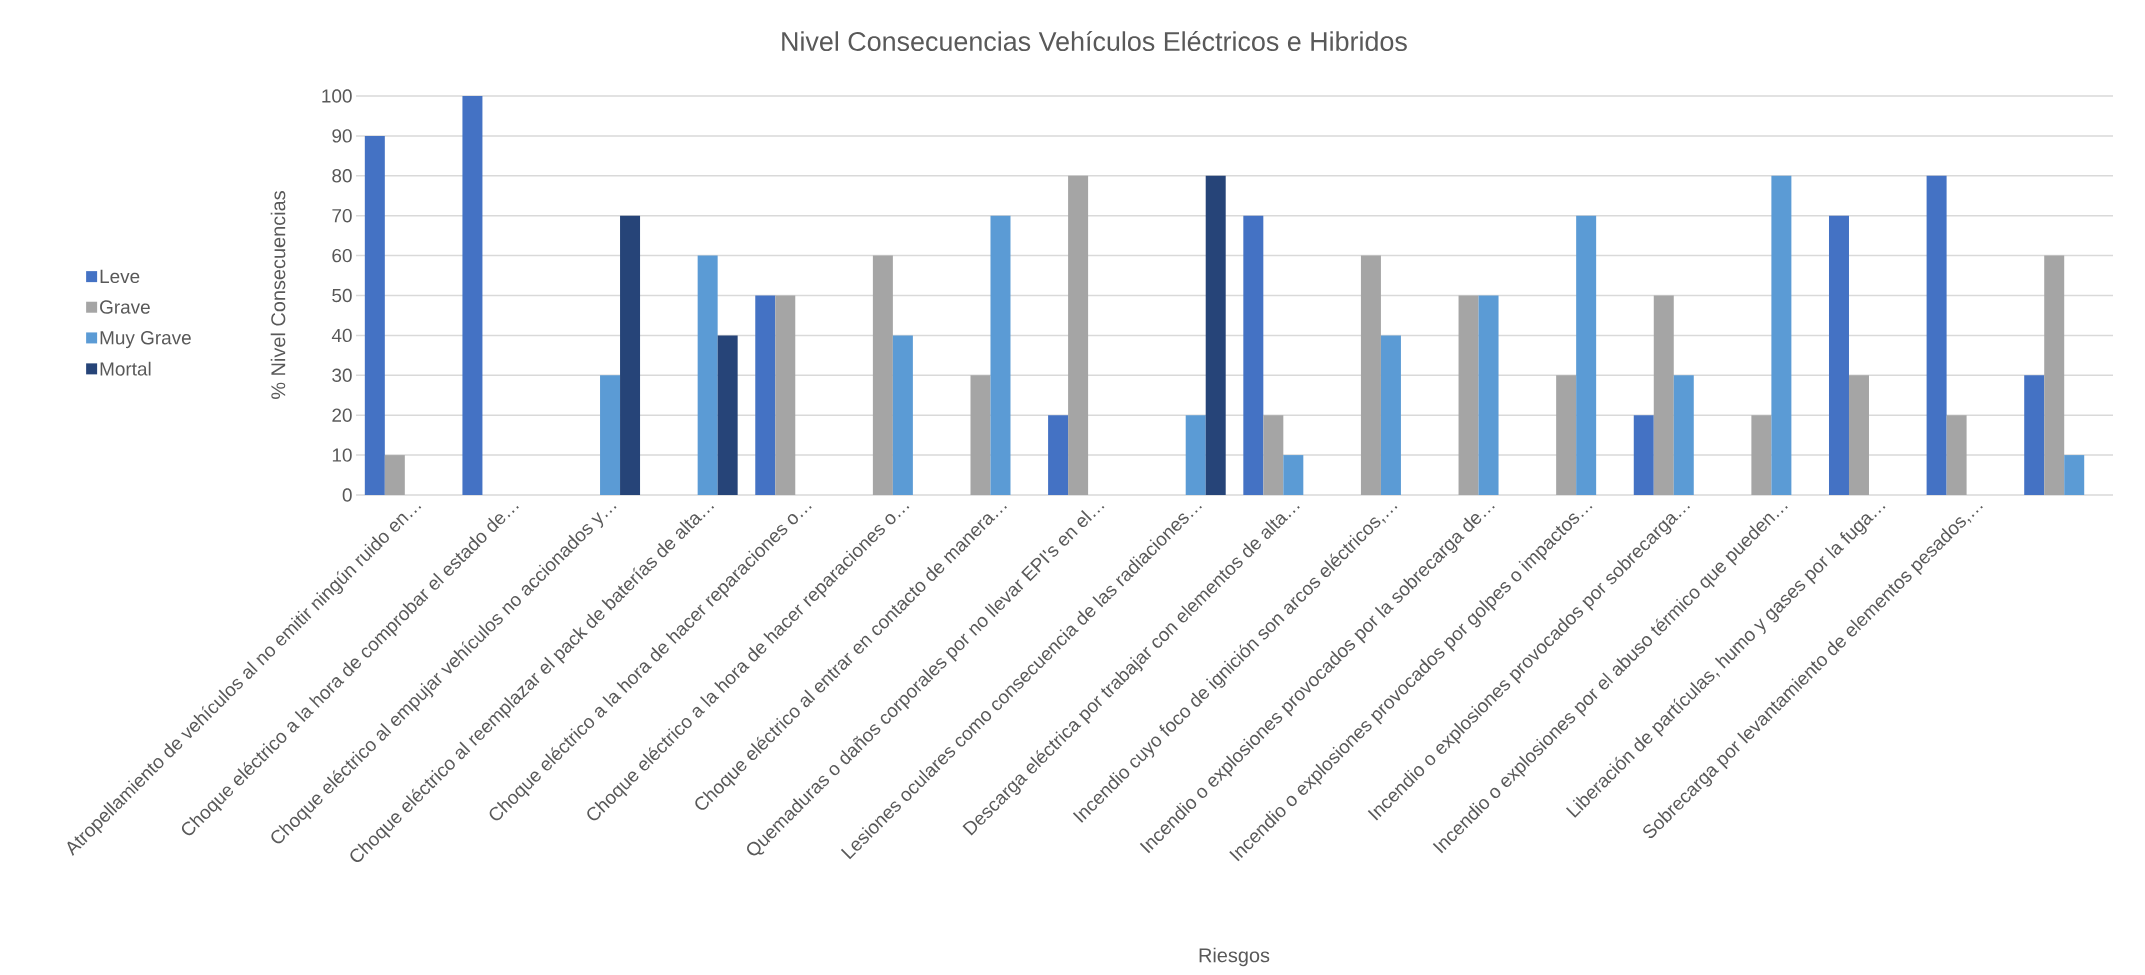  I want to click on y-axis-title: % Nivel Consecuencias, so click(278, 295).